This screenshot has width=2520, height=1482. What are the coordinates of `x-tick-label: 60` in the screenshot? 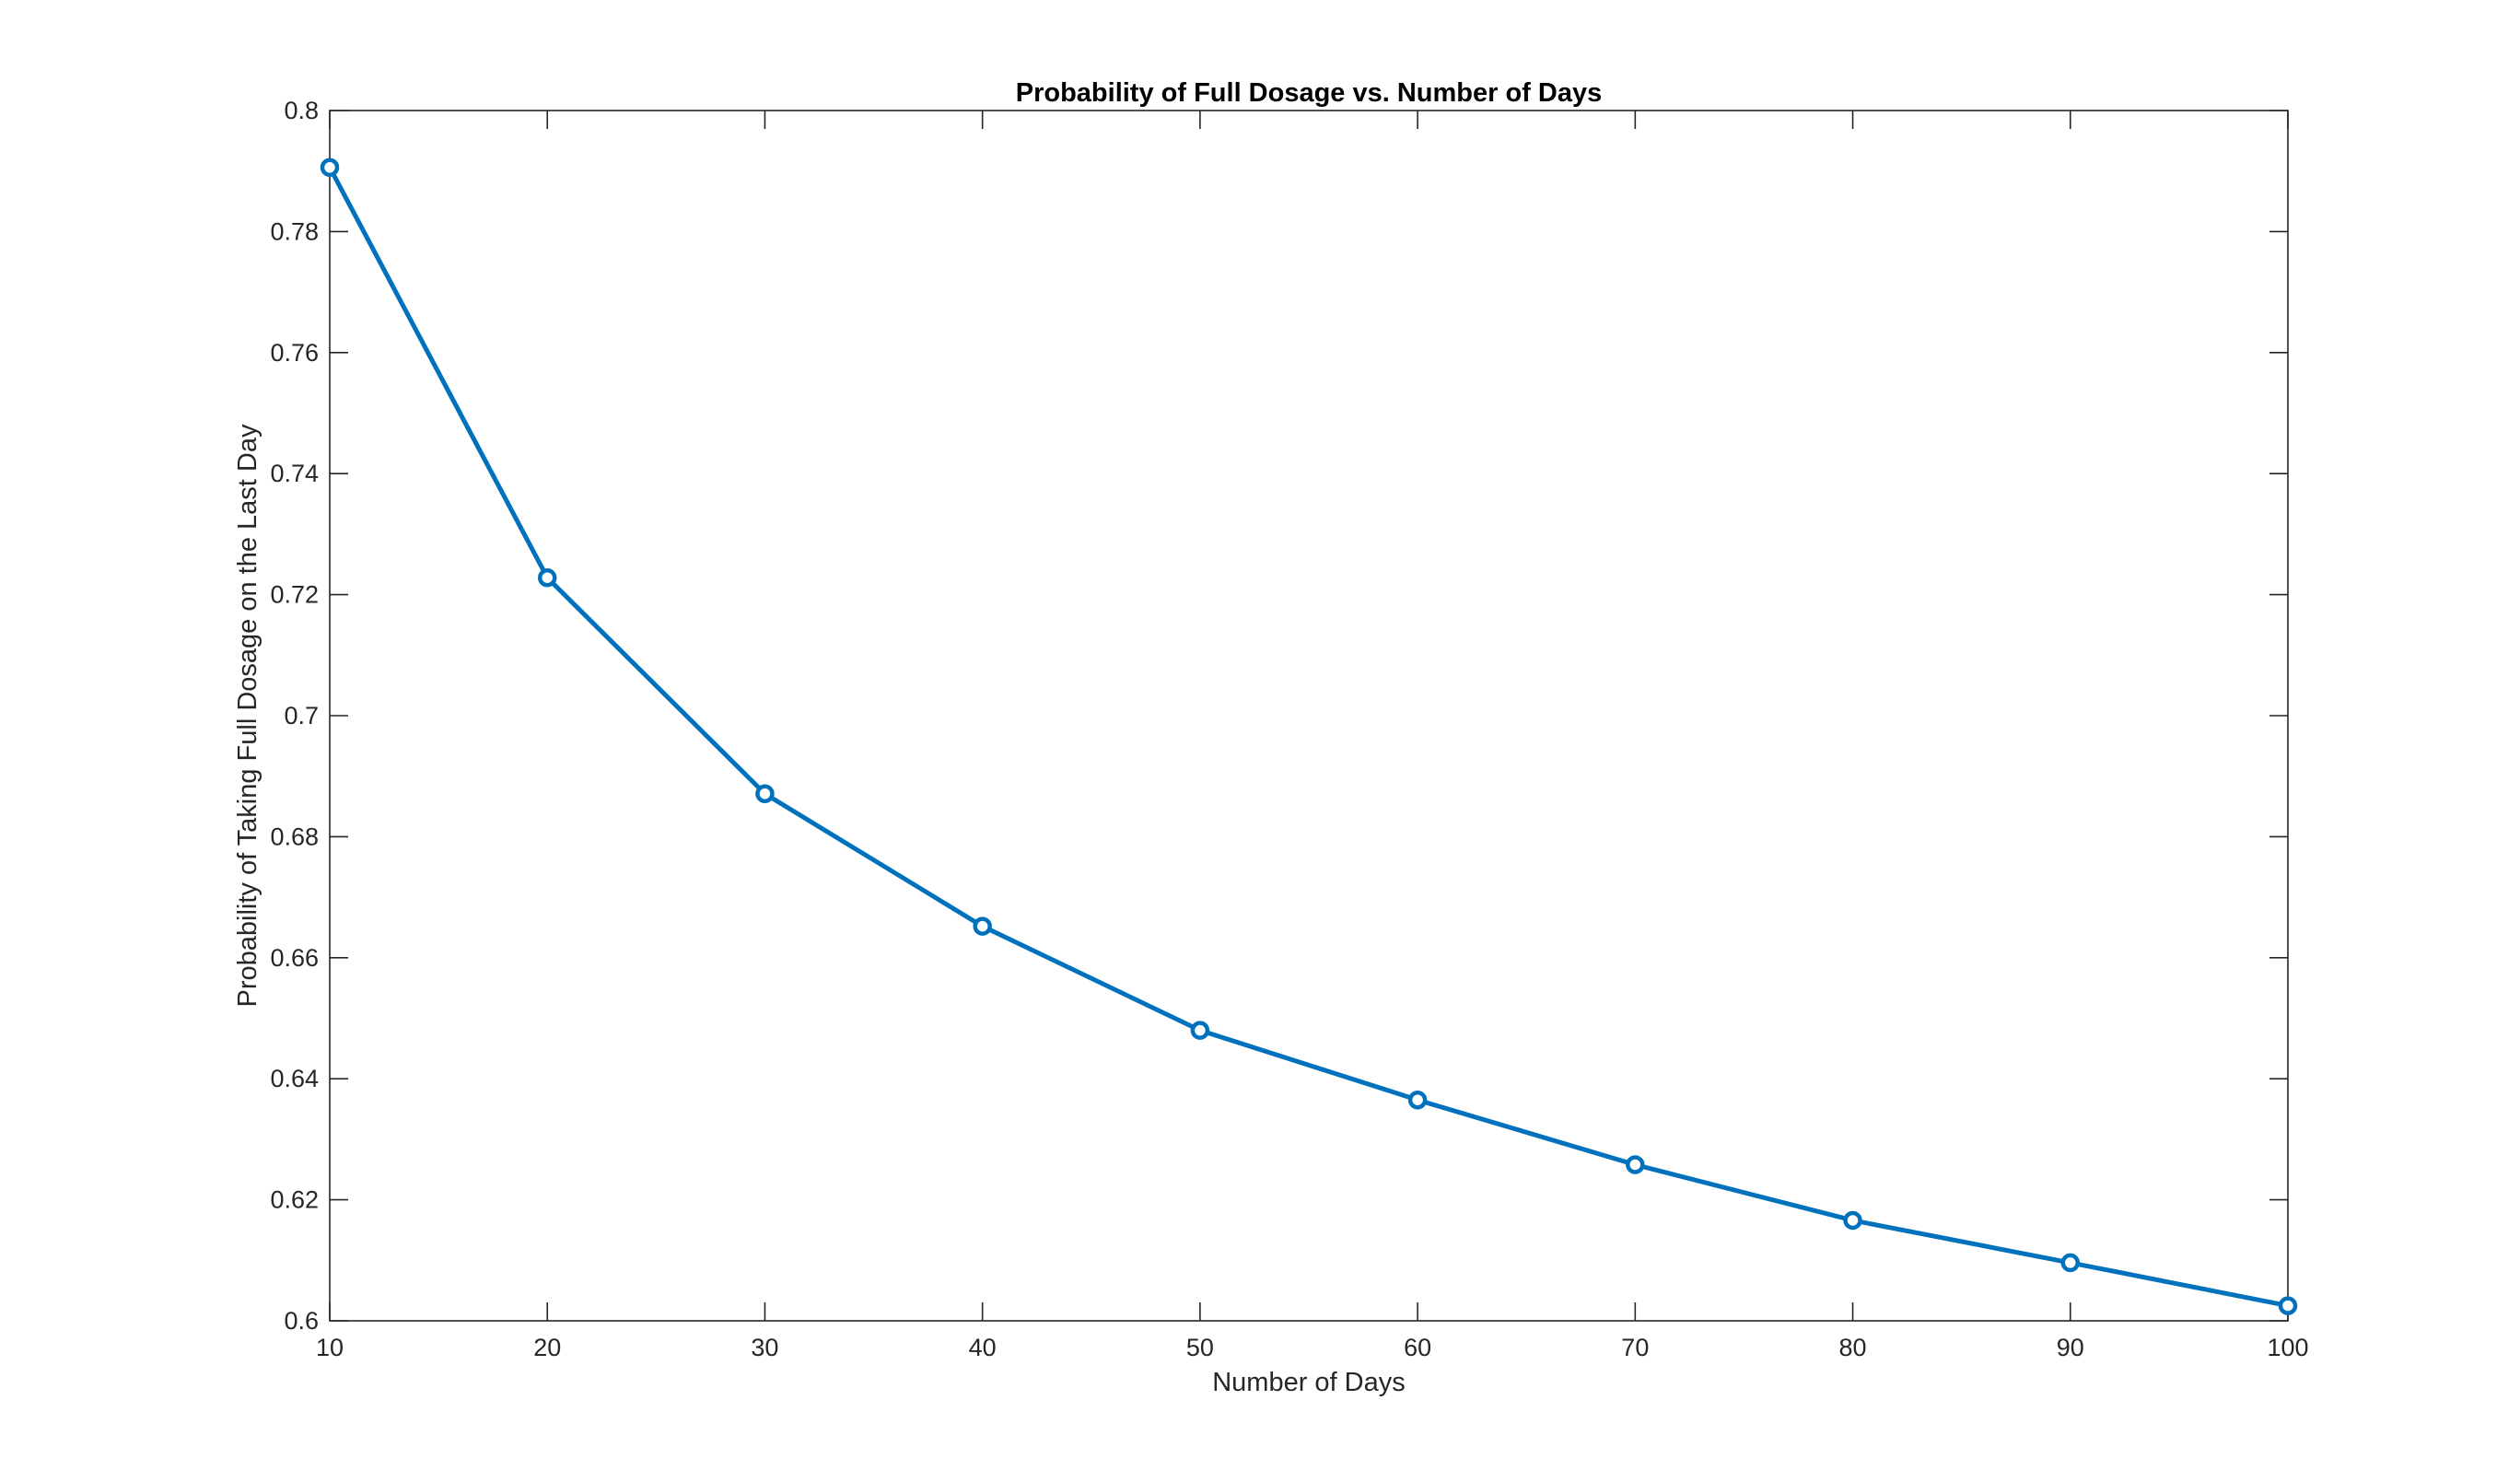 It's located at (1417, 1347).